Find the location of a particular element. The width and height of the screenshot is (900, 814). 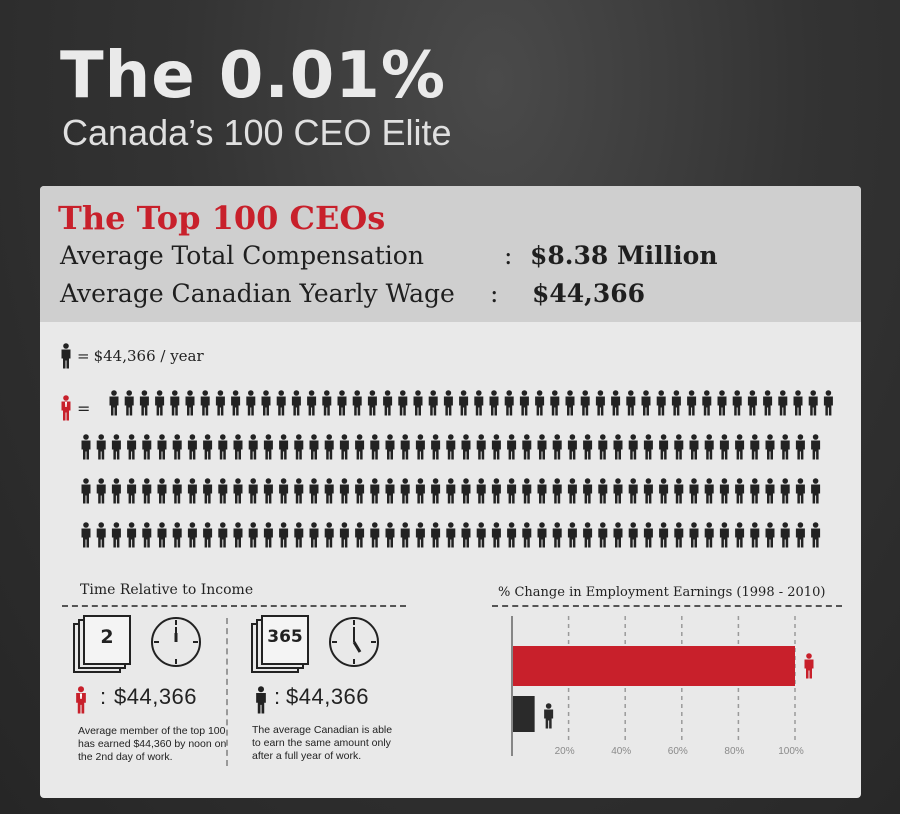

x-tick-label: 60% is located at coordinates (678, 751).